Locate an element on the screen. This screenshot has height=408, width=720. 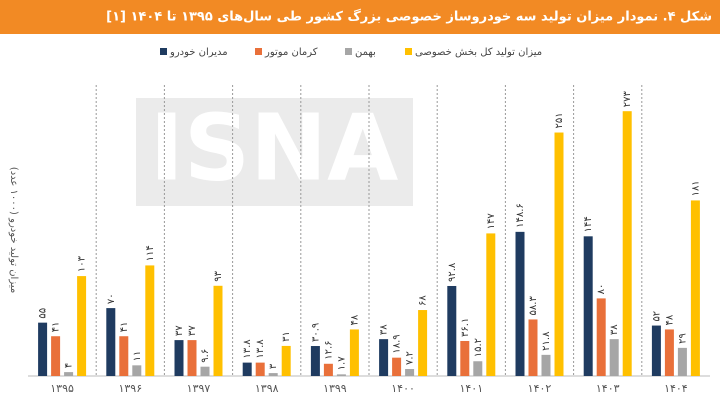
value-label: ۲۷۳ is located at coordinates (627, 98).